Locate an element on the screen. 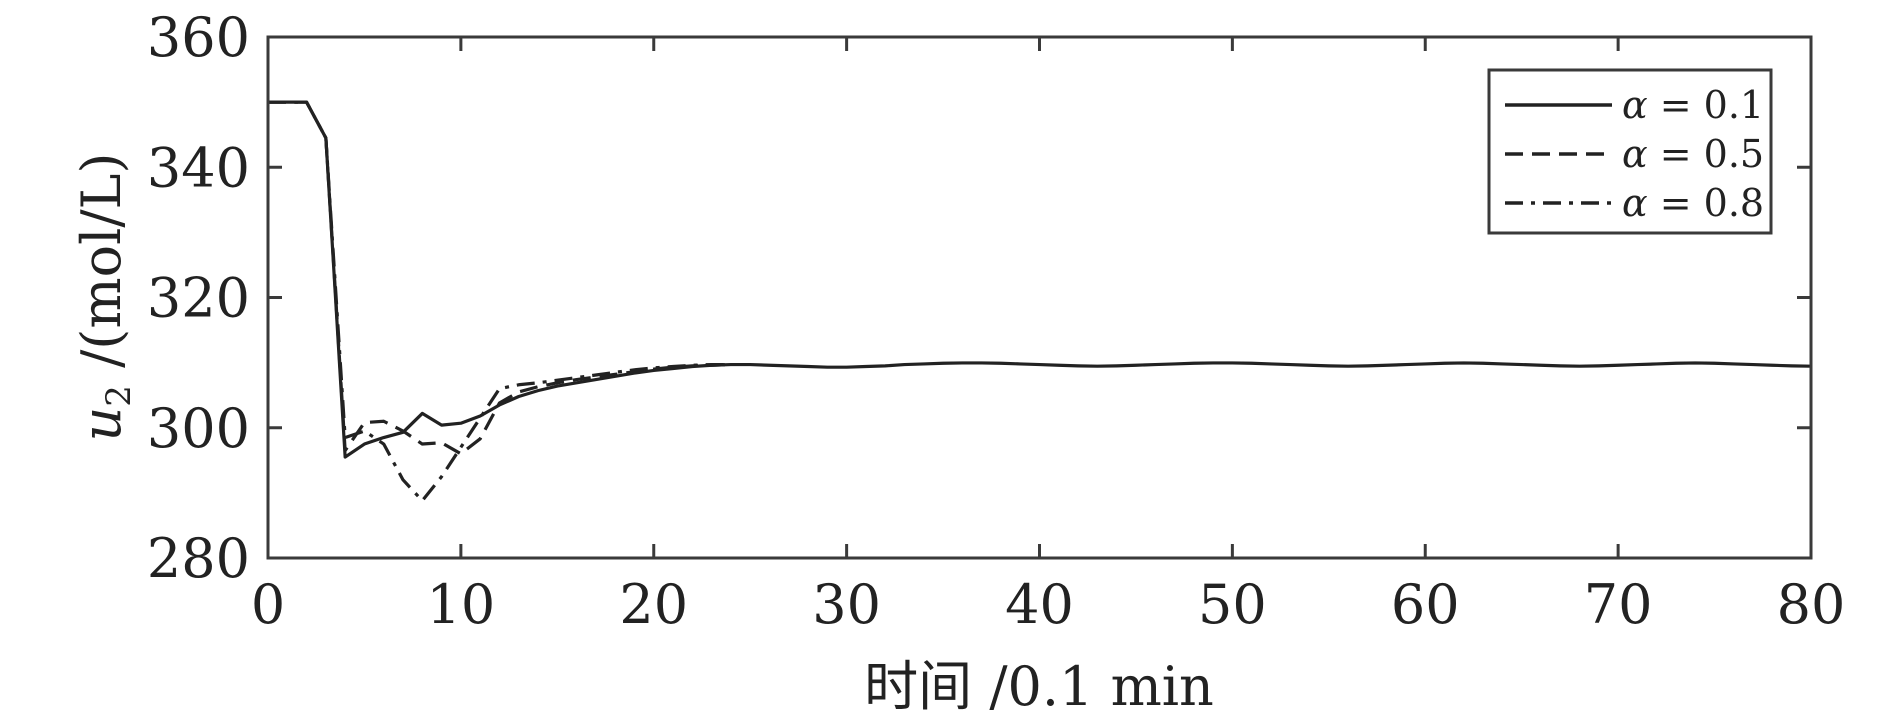 Image resolution: width=1890 pixels, height=723 pixels. x-axis-title: 时间 /0.1 min is located at coordinates (1039, 686).